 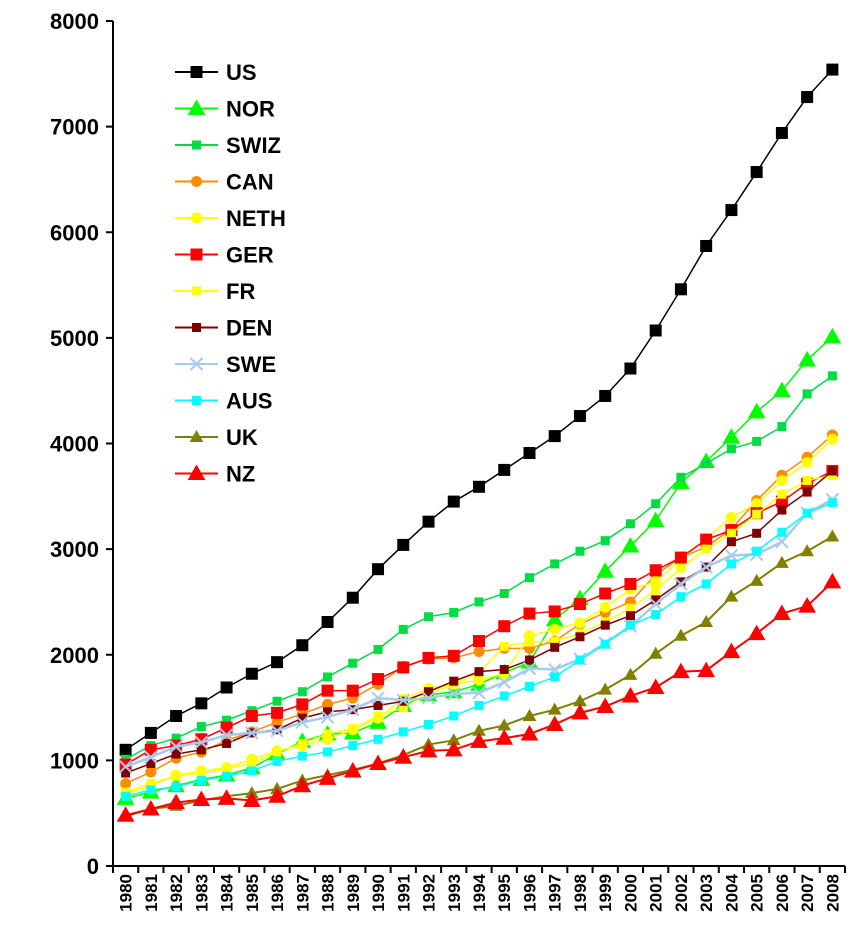 I want to click on x-tick-label: 2005, so click(x=757, y=893).